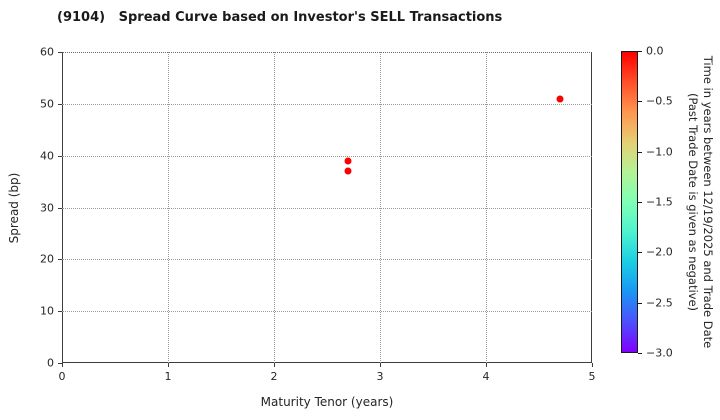 The width and height of the screenshot is (720, 420). What do you see at coordinates (62, 376) in the screenshot?
I see `x-tick-label: 0` at bounding box center [62, 376].